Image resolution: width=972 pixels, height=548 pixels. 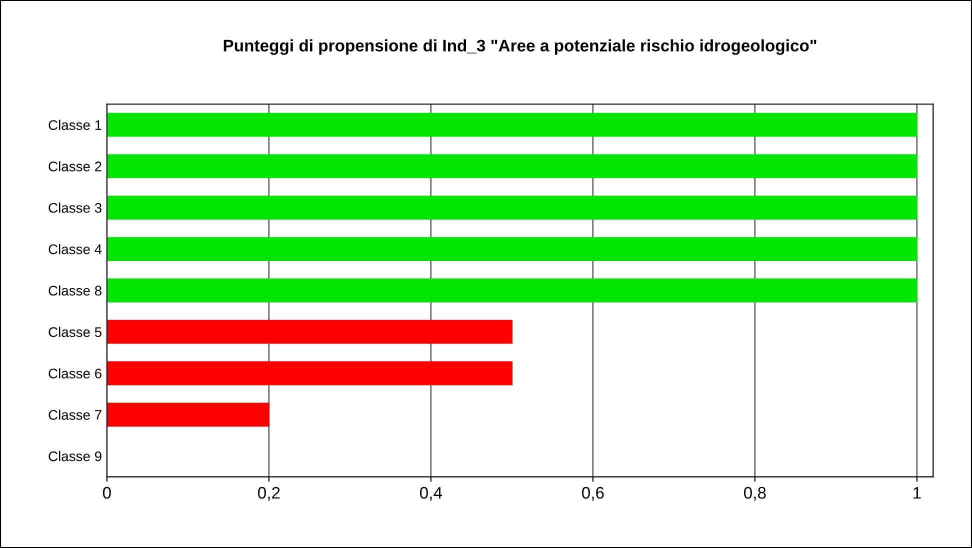 What do you see at coordinates (520, 47) in the screenshot?
I see `chart-title: Punteggi di propensione di Ind_3 "Aree a potenziale rischio idrogeologico"` at bounding box center [520, 47].